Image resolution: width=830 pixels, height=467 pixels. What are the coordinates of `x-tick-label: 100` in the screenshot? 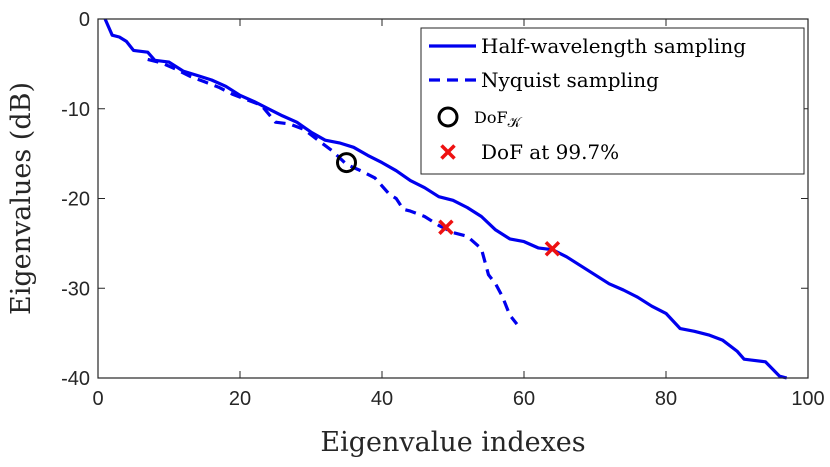 It's located at (807, 399).